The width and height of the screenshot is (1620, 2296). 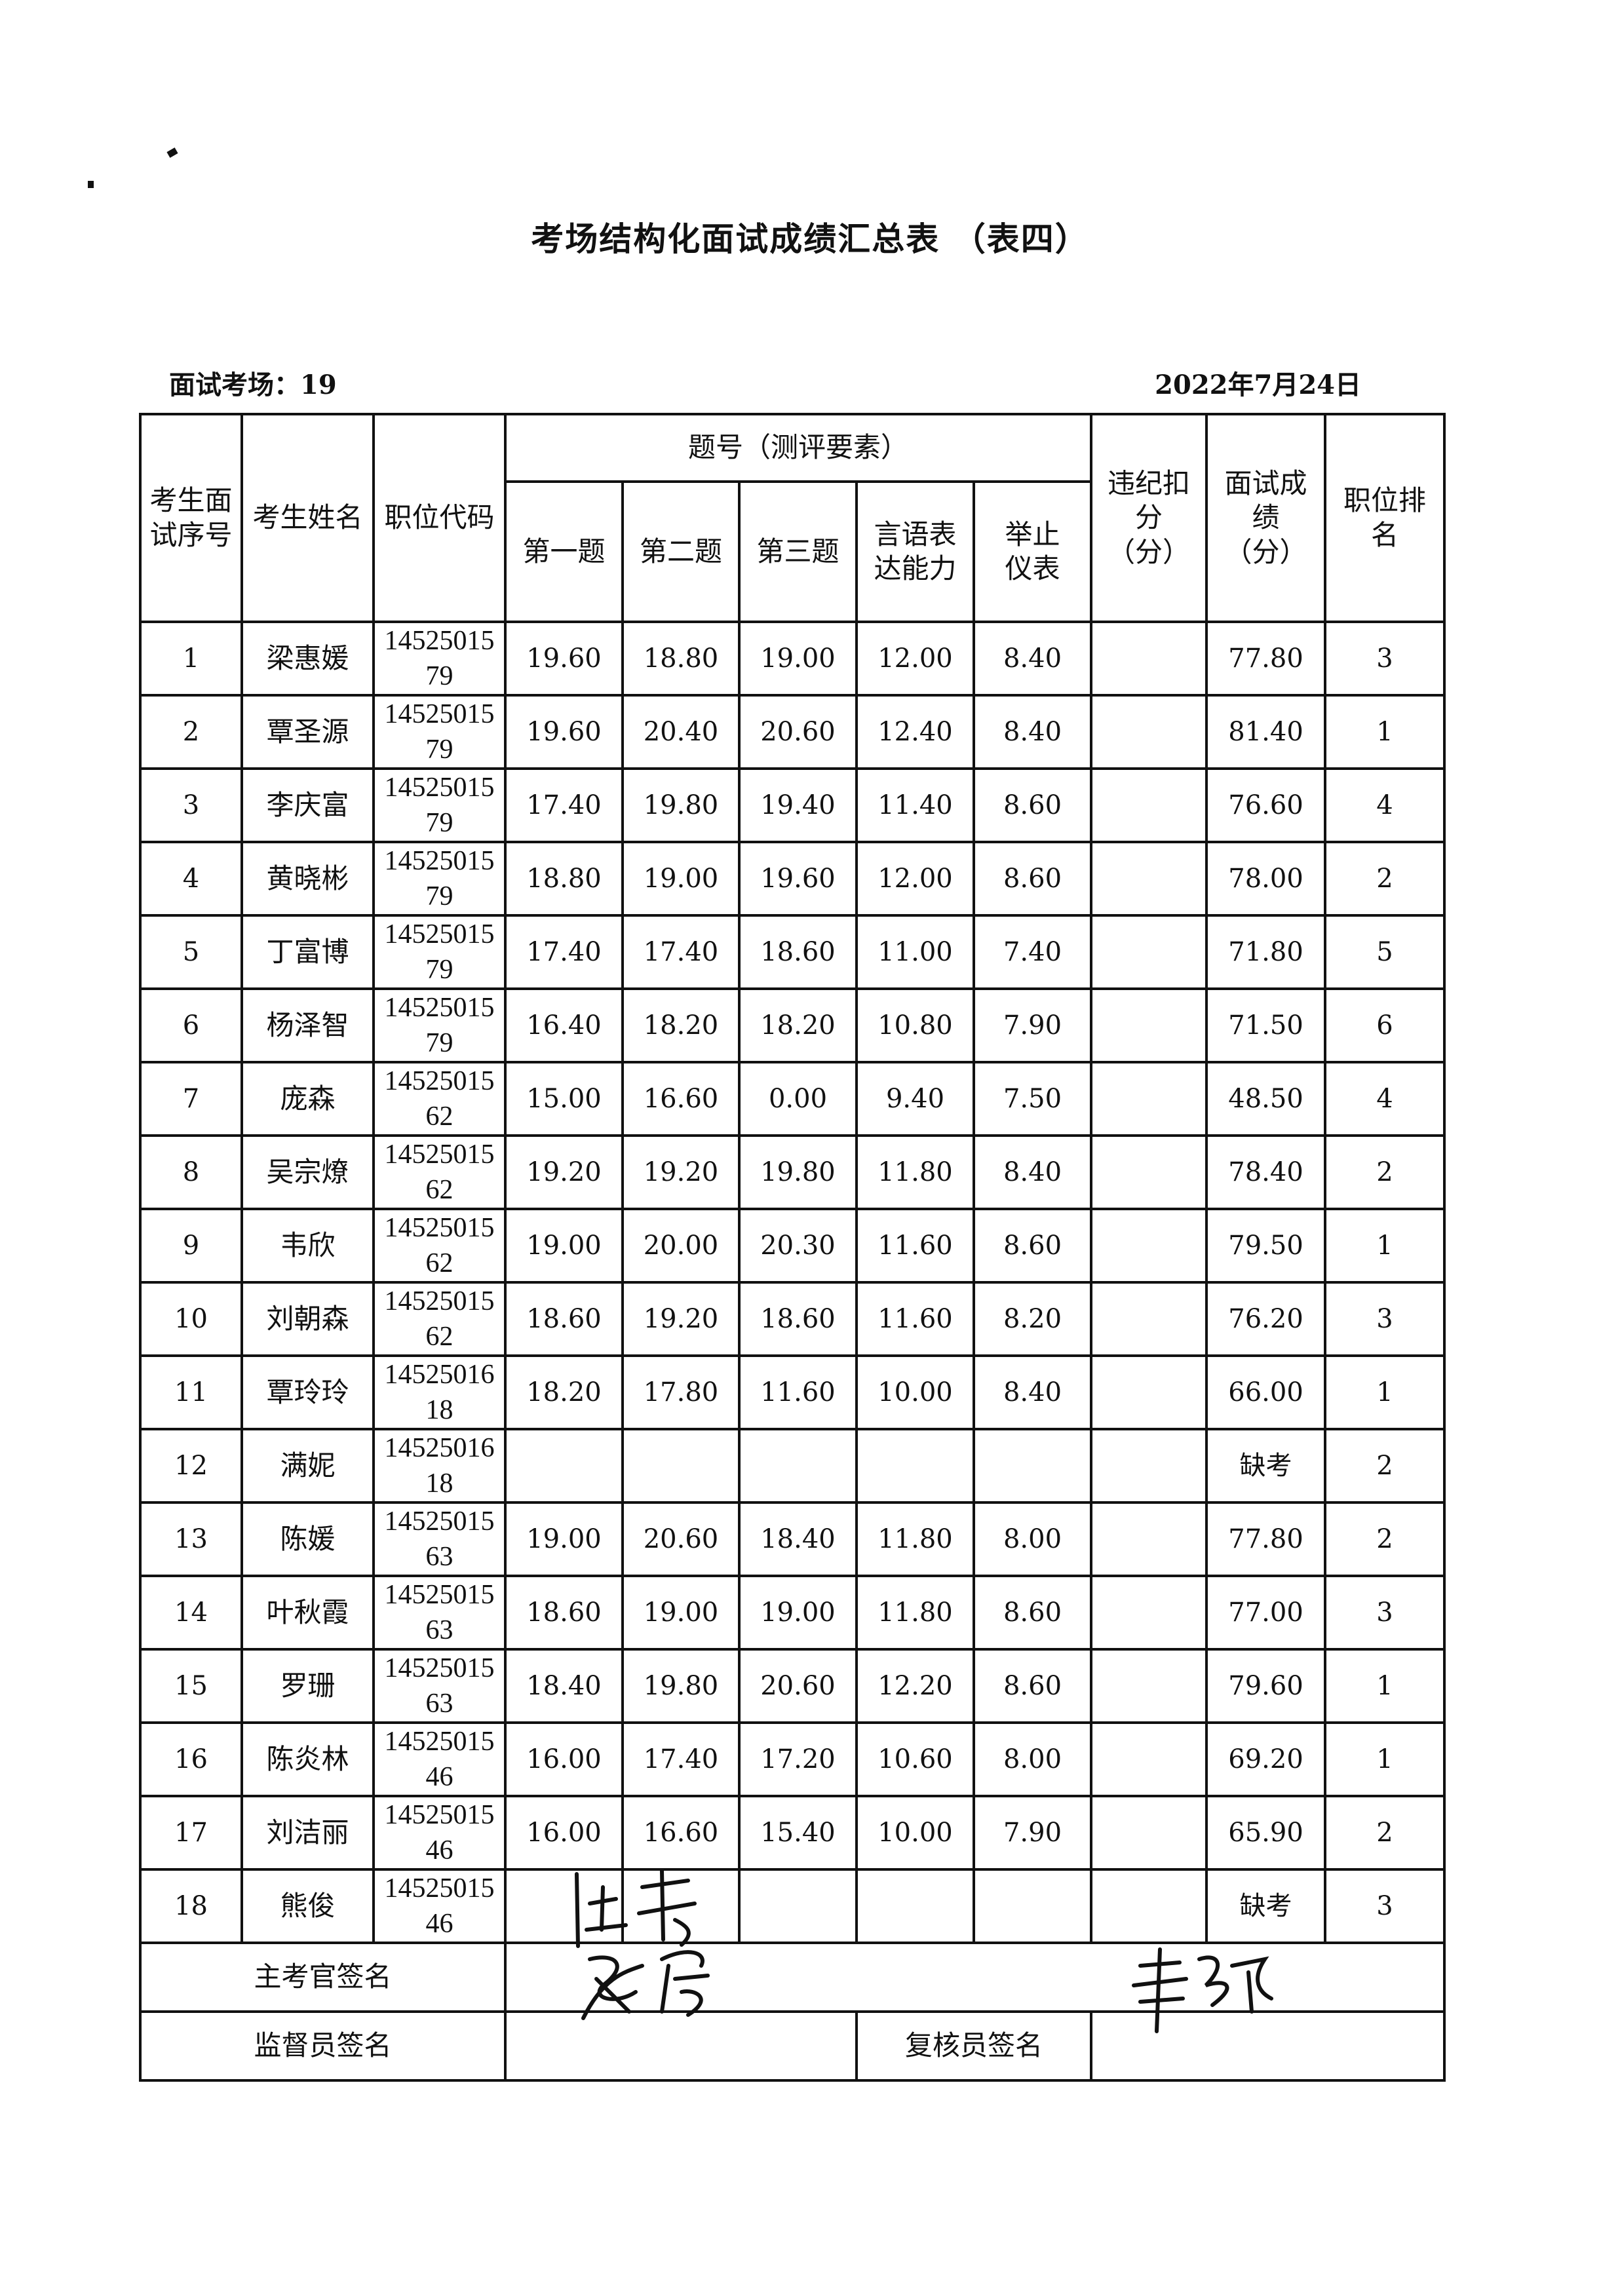 What do you see at coordinates (1032, 952) in the screenshot?
I see `cell-demeanor: 7.40` at bounding box center [1032, 952].